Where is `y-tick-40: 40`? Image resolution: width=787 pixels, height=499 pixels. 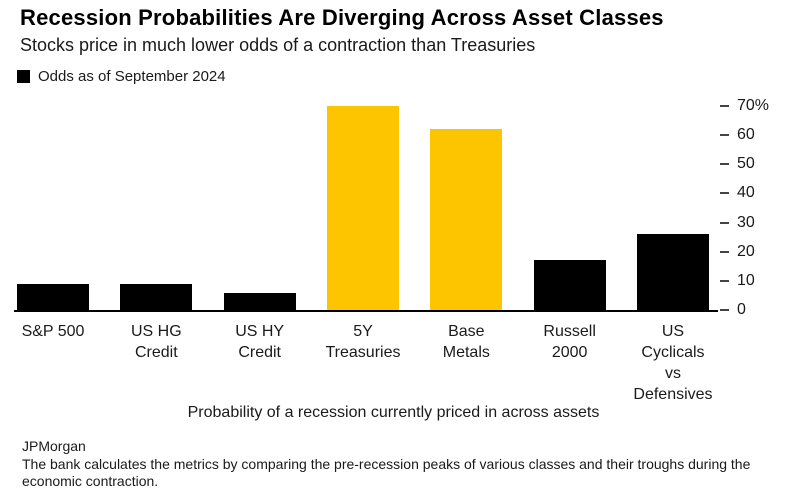
y-tick-40: 40 is located at coordinates (753, 193).